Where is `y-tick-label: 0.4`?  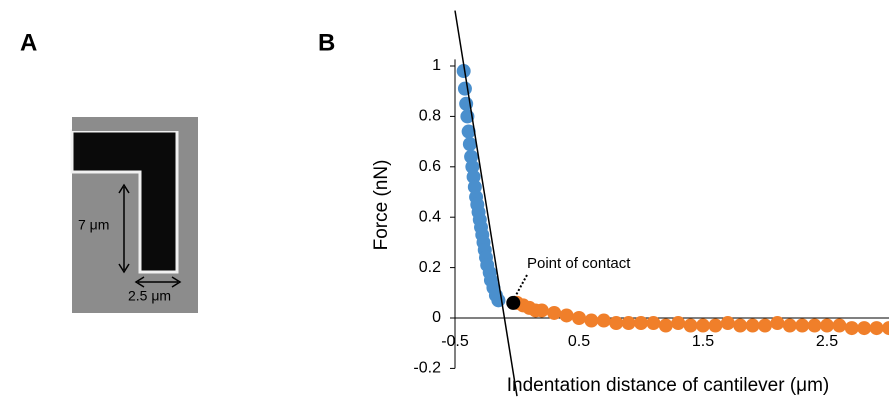 y-tick-label: 0.4 is located at coordinates (430, 216).